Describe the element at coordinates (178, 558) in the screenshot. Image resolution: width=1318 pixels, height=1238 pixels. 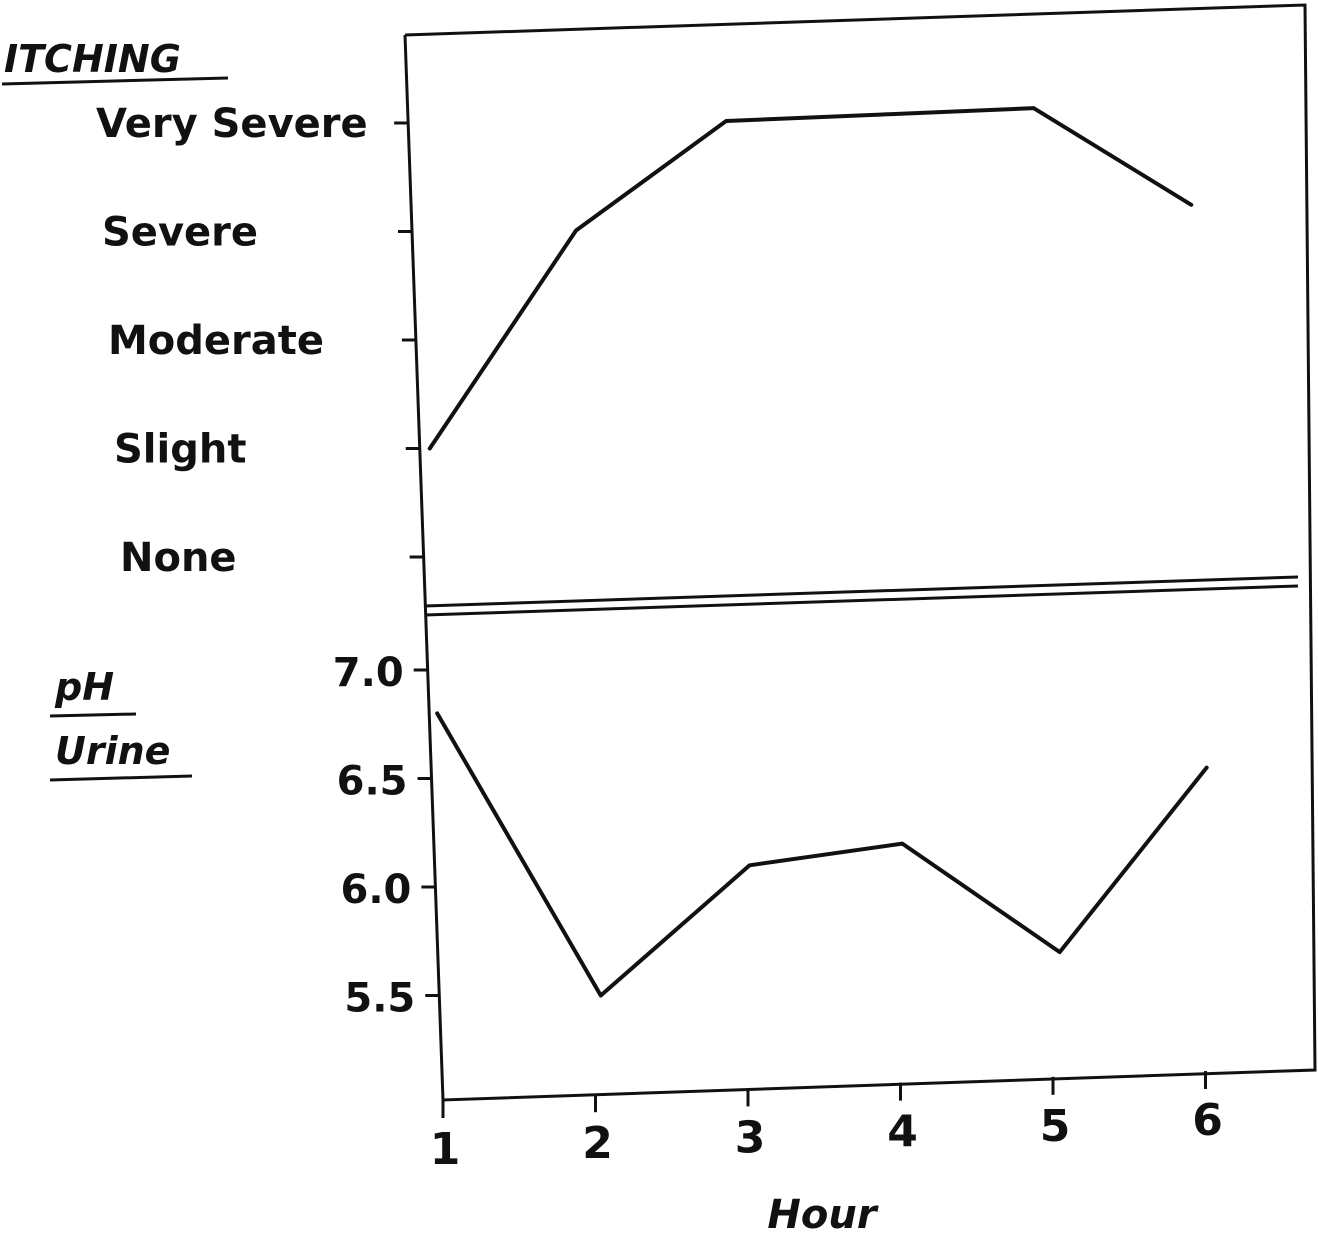
I see `itching-tick-label: None` at that location.